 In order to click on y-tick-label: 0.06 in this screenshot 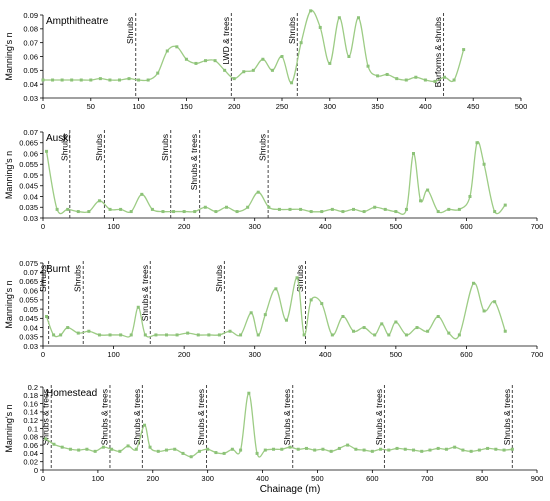, I will do `click(30, 290)`.